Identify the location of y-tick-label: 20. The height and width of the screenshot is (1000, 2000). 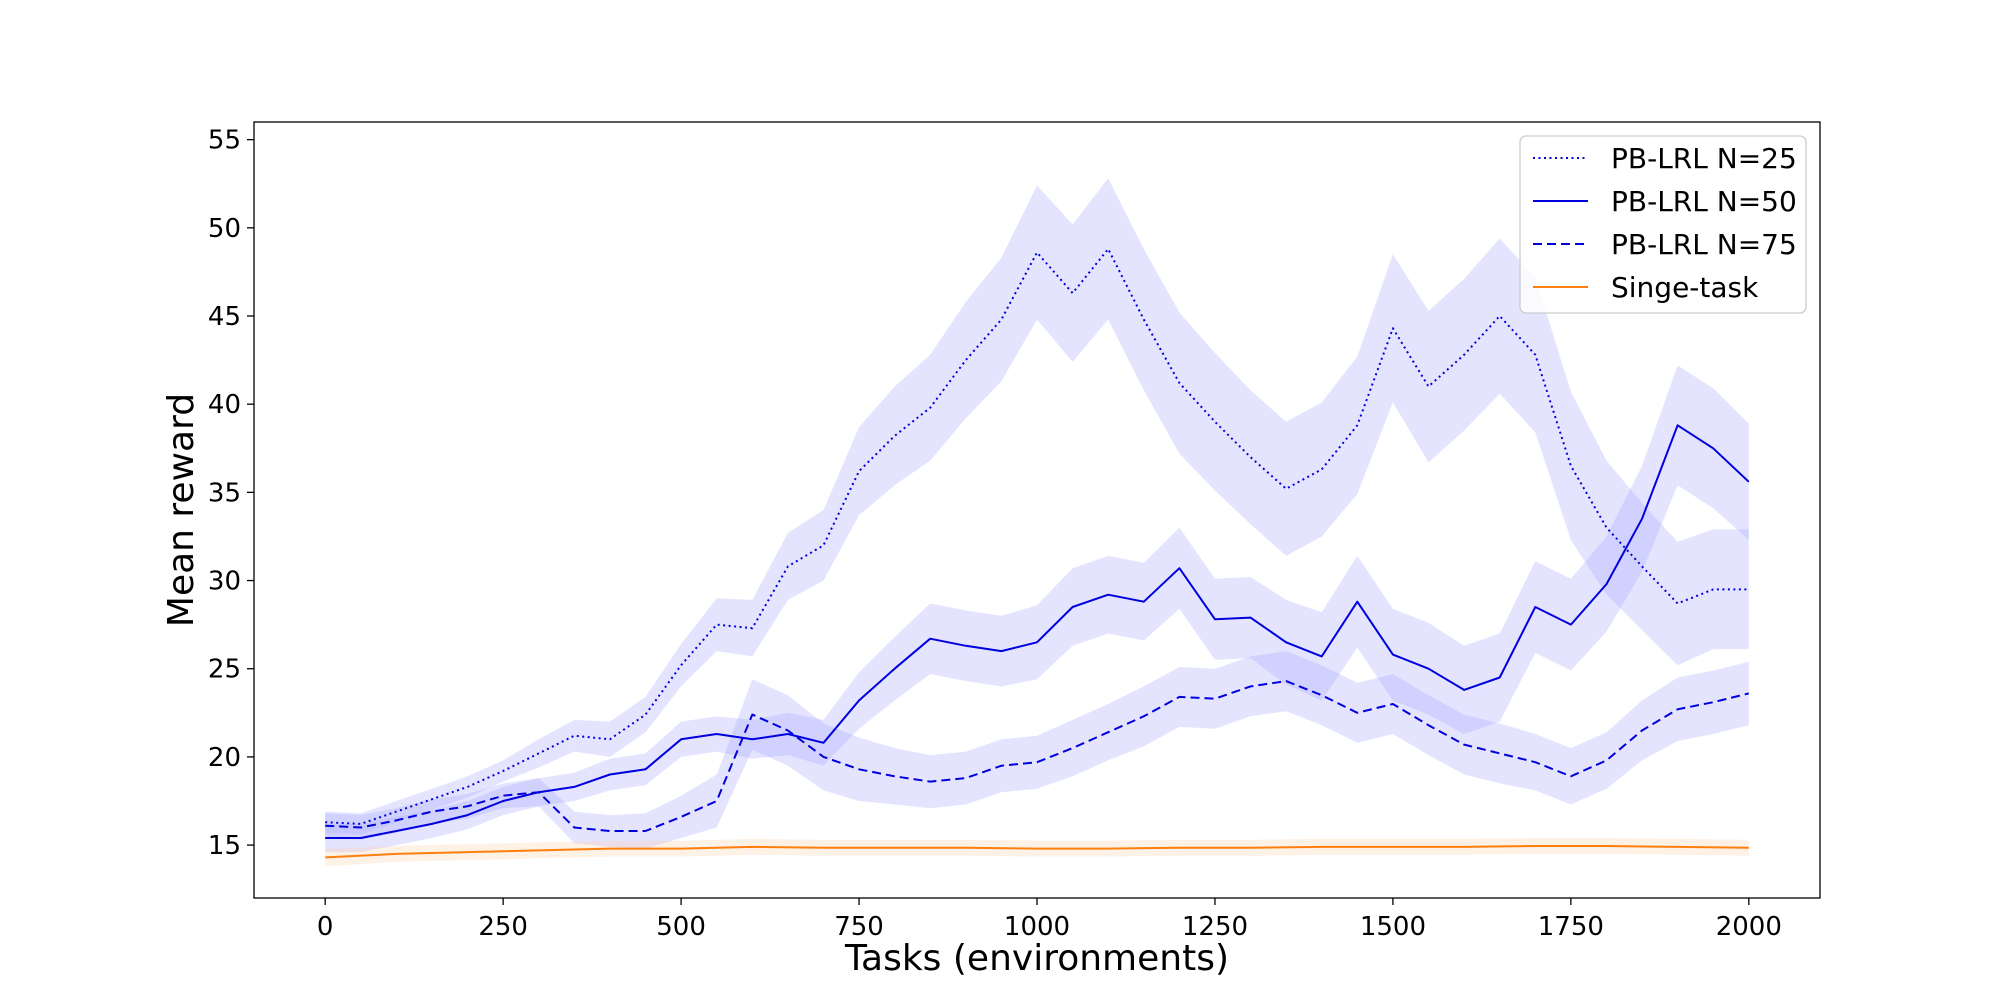
(224, 758).